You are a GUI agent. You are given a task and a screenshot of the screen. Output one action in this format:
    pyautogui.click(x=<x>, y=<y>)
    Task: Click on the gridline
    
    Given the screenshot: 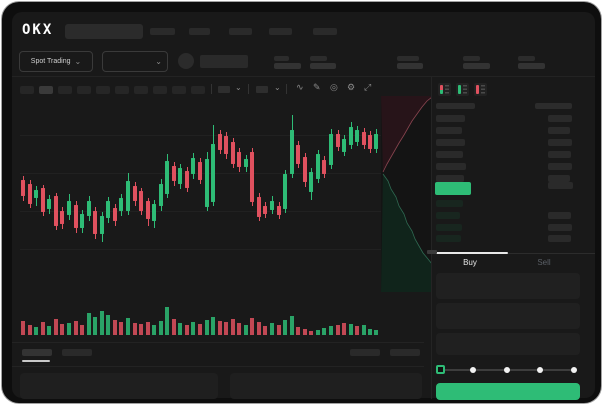 What is the action you would take?
    pyautogui.click(x=225, y=173)
    